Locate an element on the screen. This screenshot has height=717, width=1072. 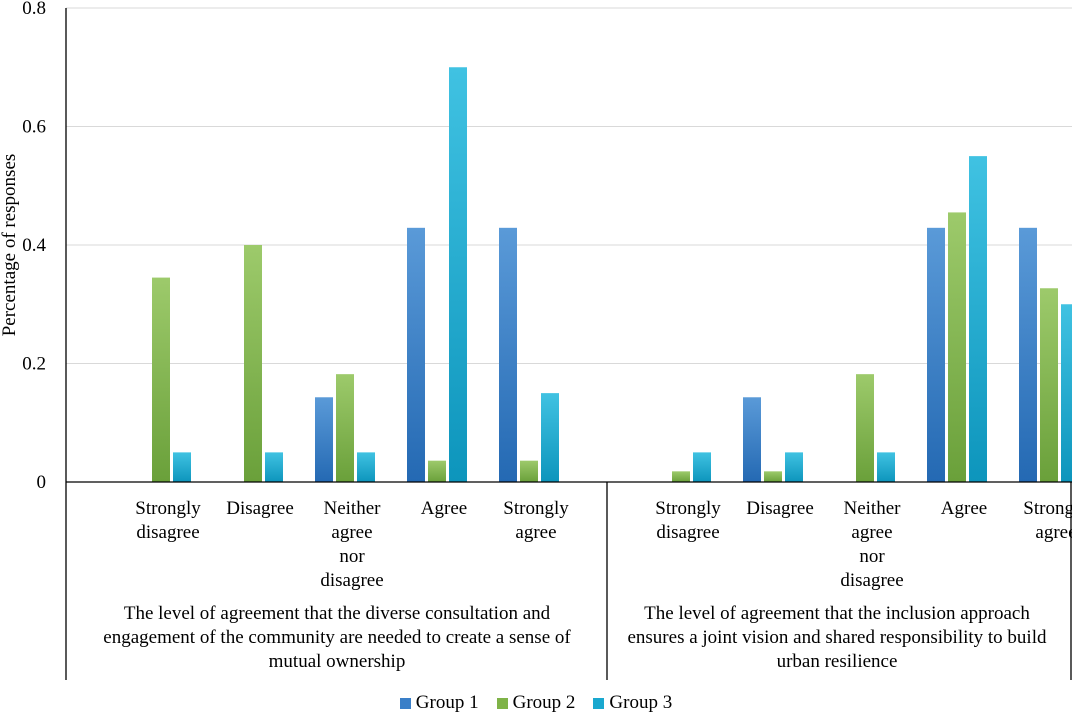
legend: Group 1 Group 2 Group 3 is located at coordinates (536, 703).